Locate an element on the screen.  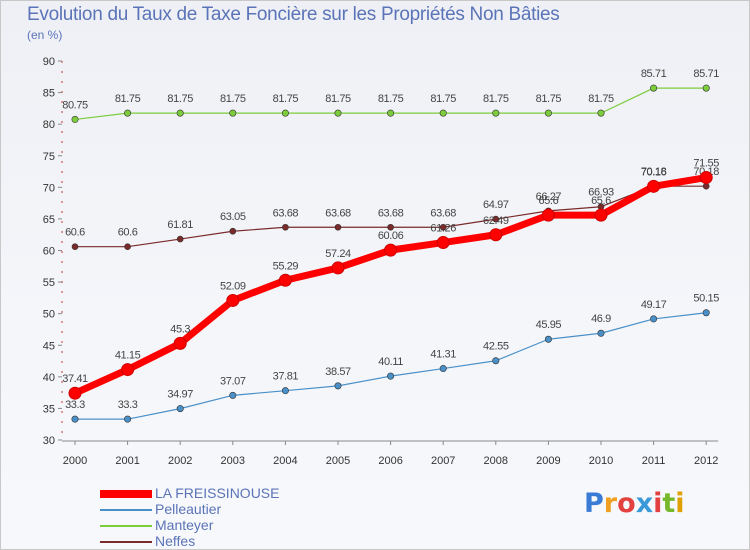
x-tick-label: 2001 is located at coordinates (127, 461).